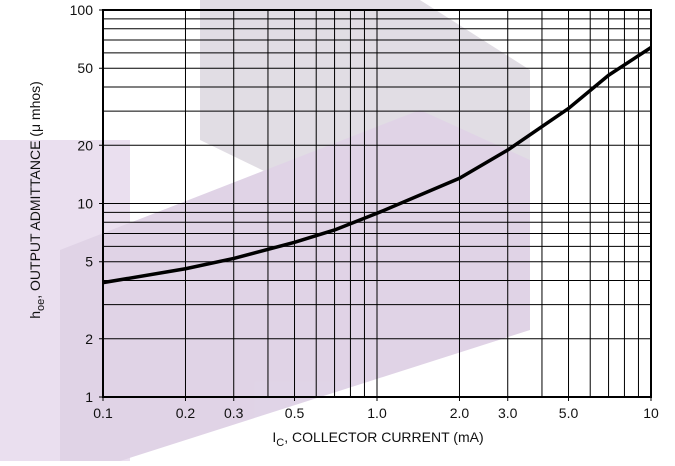 This screenshot has height=466, width=675. Describe the element at coordinates (295, 413) in the screenshot. I see `x-tick-label: 0.5` at that location.